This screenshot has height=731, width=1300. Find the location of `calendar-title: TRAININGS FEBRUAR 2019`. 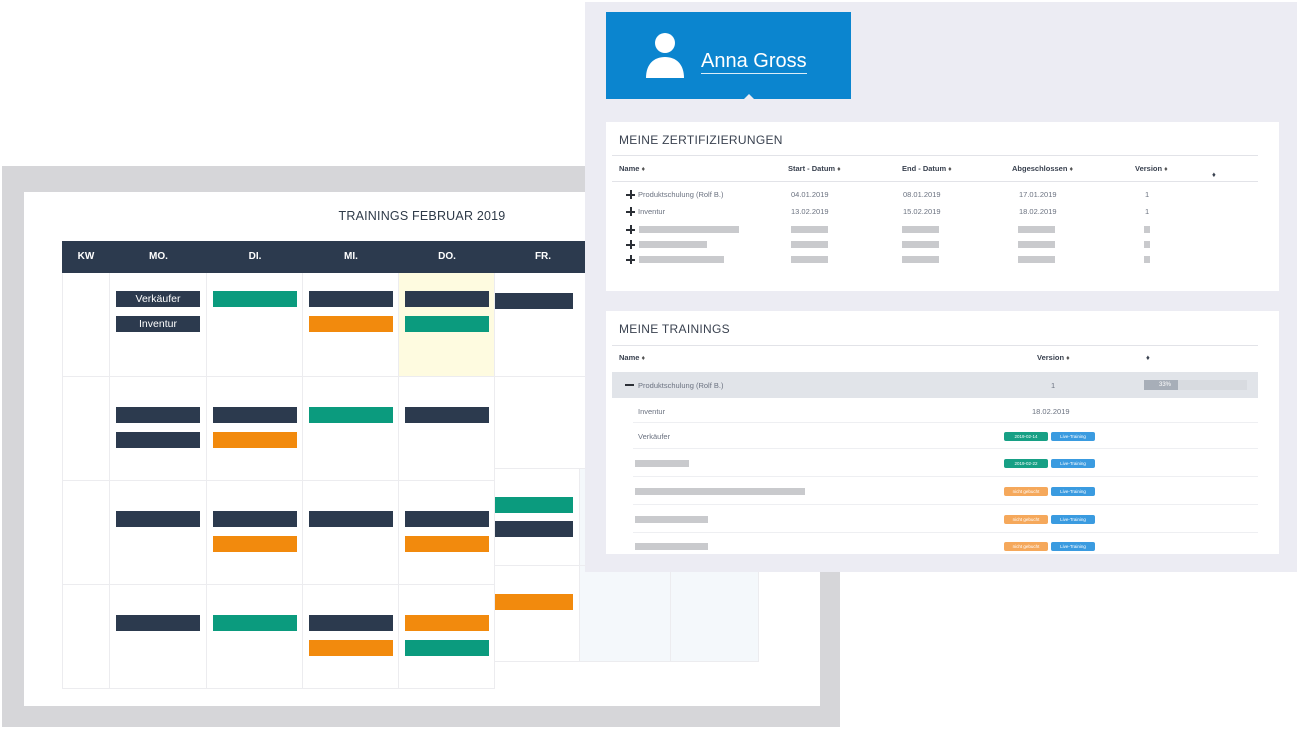

calendar-title: TRAININGS FEBRUAR 2019 is located at coordinates (422, 216).